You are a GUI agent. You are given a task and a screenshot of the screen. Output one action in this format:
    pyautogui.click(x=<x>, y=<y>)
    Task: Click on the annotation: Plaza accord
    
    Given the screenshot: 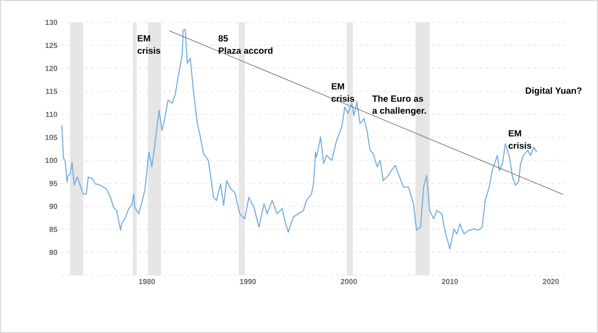 What is the action you would take?
    pyautogui.click(x=245, y=50)
    